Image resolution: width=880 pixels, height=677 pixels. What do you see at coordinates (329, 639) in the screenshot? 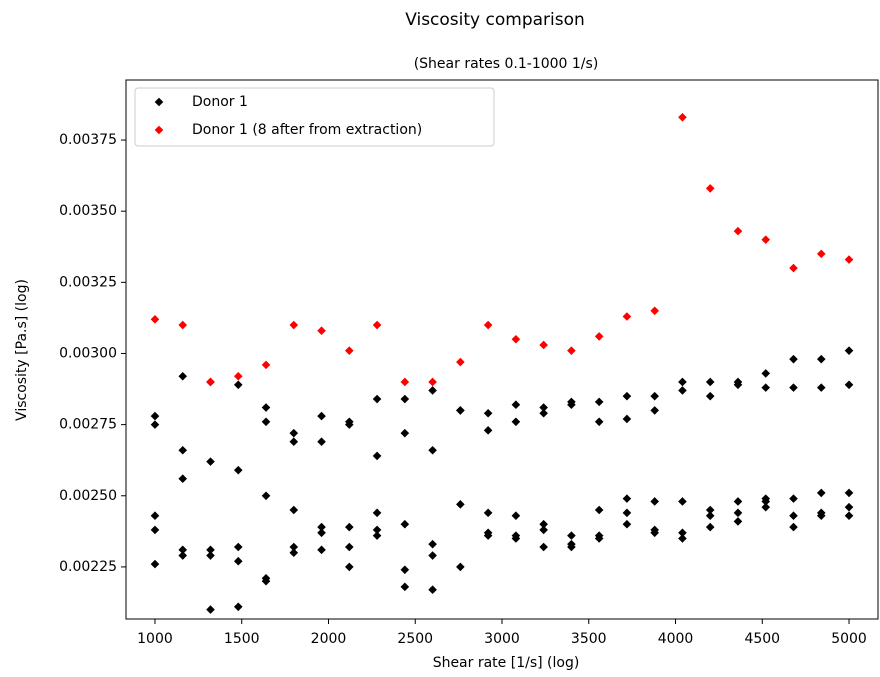
I see `x-tick-label: 2000` at bounding box center [329, 639].